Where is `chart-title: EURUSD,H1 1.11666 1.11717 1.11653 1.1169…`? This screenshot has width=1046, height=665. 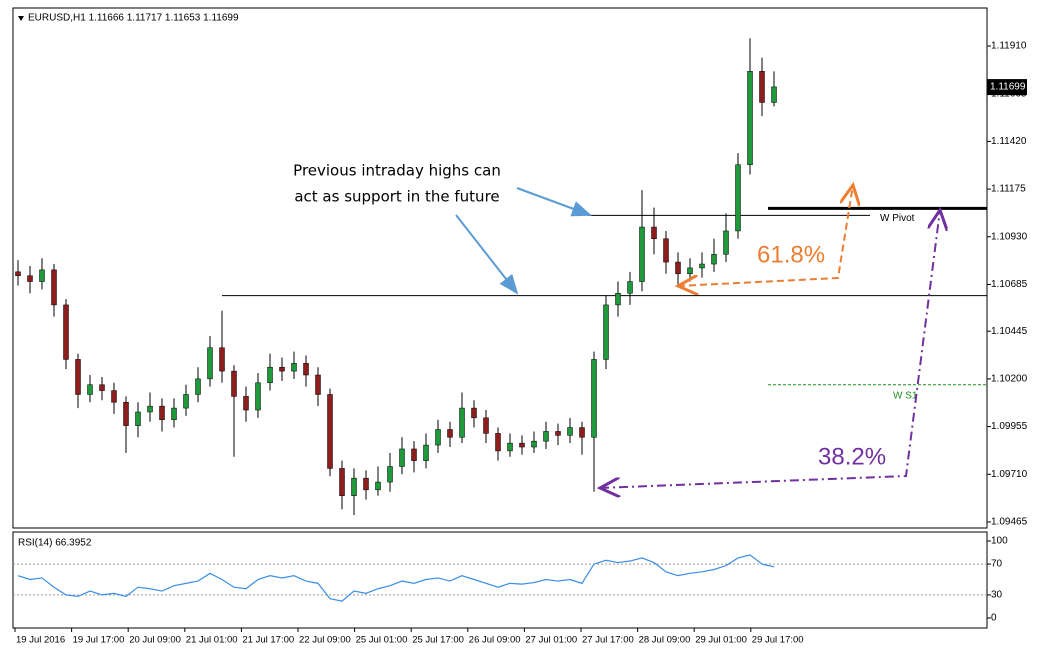
chart-title: EURUSD,H1 1.11666 1.11717 1.11653 1.1169… is located at coordinates (133, 18).